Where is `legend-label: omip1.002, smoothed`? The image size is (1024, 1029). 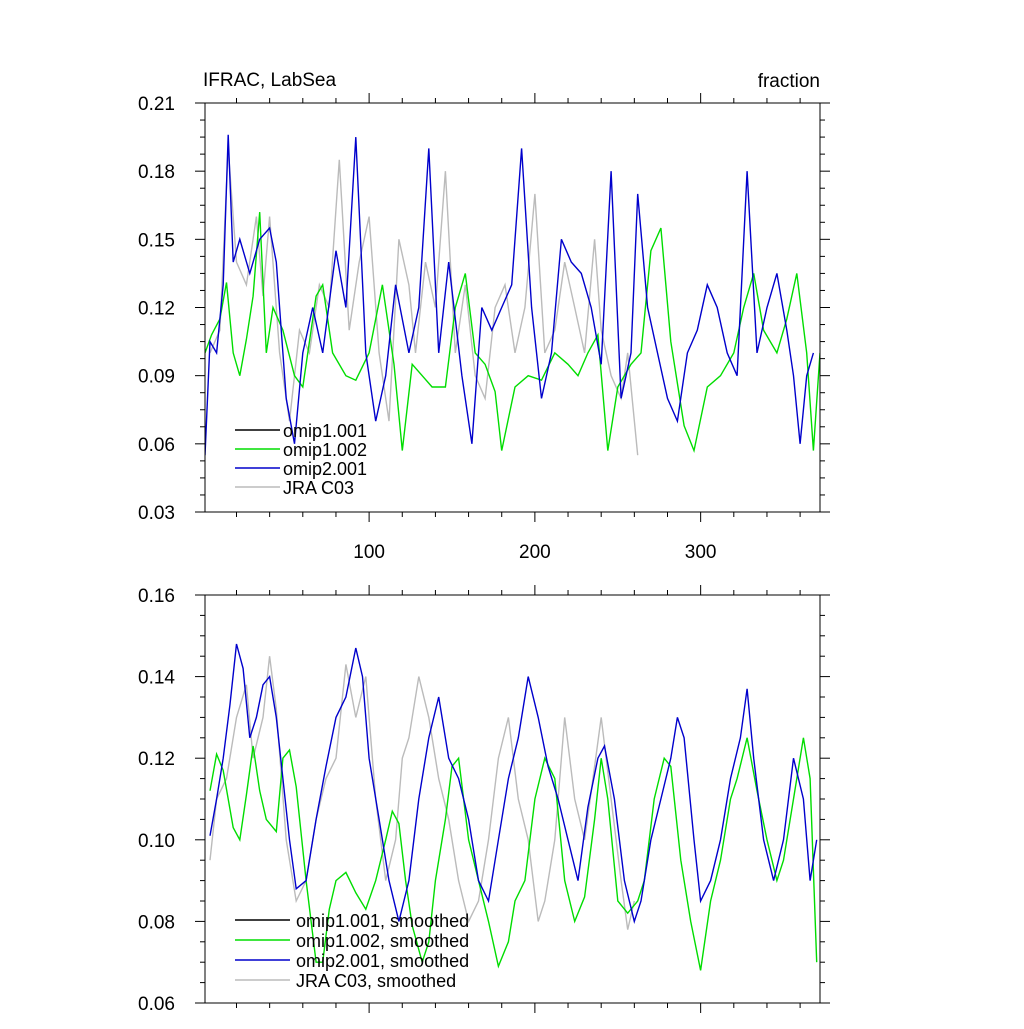
legend-label: omip1.002, smoothed is located at coordinates (382, 941).